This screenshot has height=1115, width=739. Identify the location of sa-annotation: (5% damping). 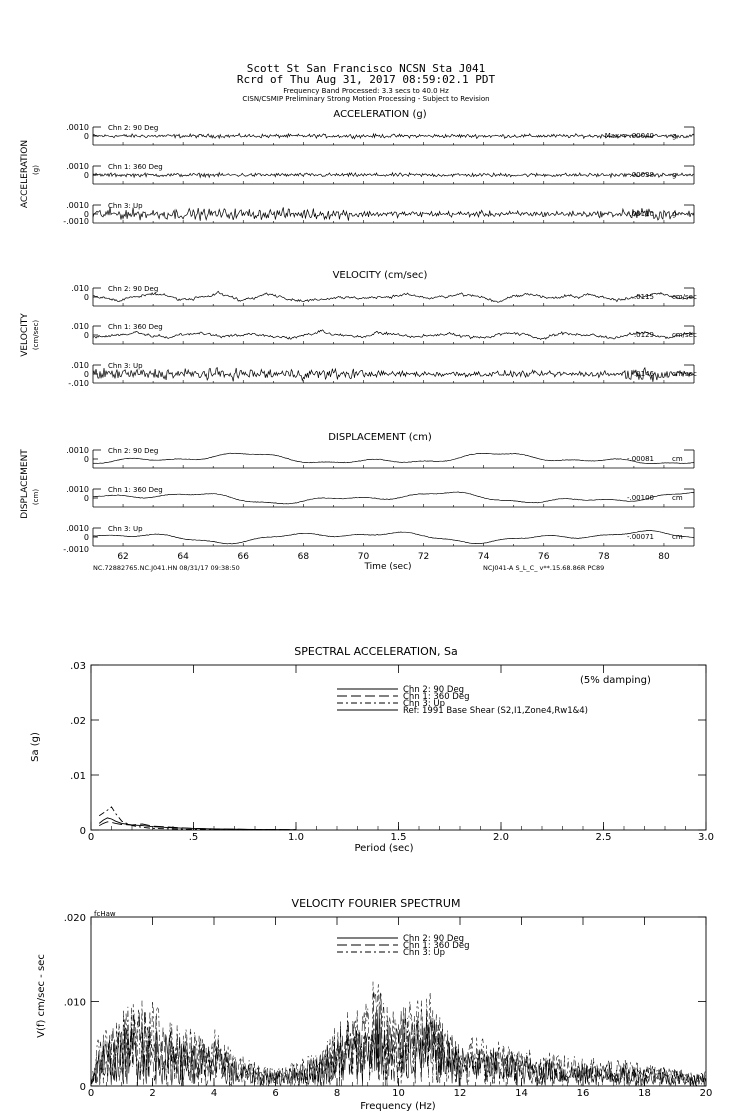
(615, 680).